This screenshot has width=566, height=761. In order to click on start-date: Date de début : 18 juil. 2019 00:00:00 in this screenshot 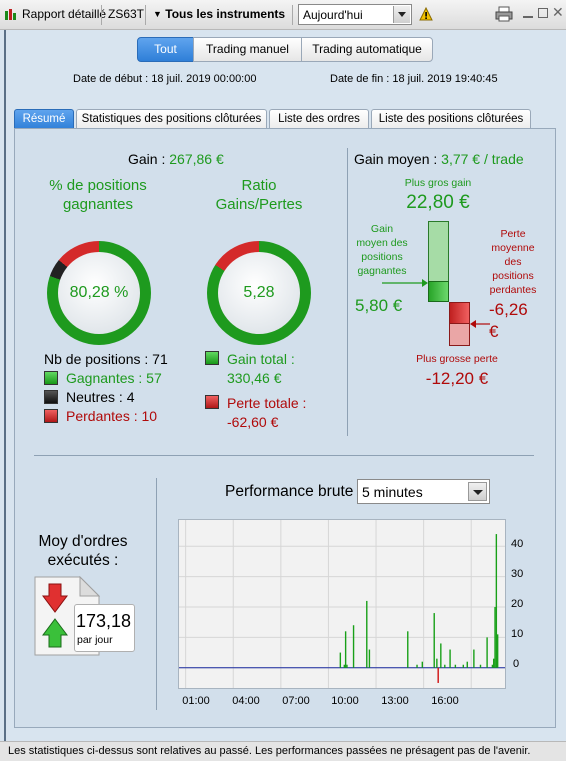, I will do `click(165, 79)`.